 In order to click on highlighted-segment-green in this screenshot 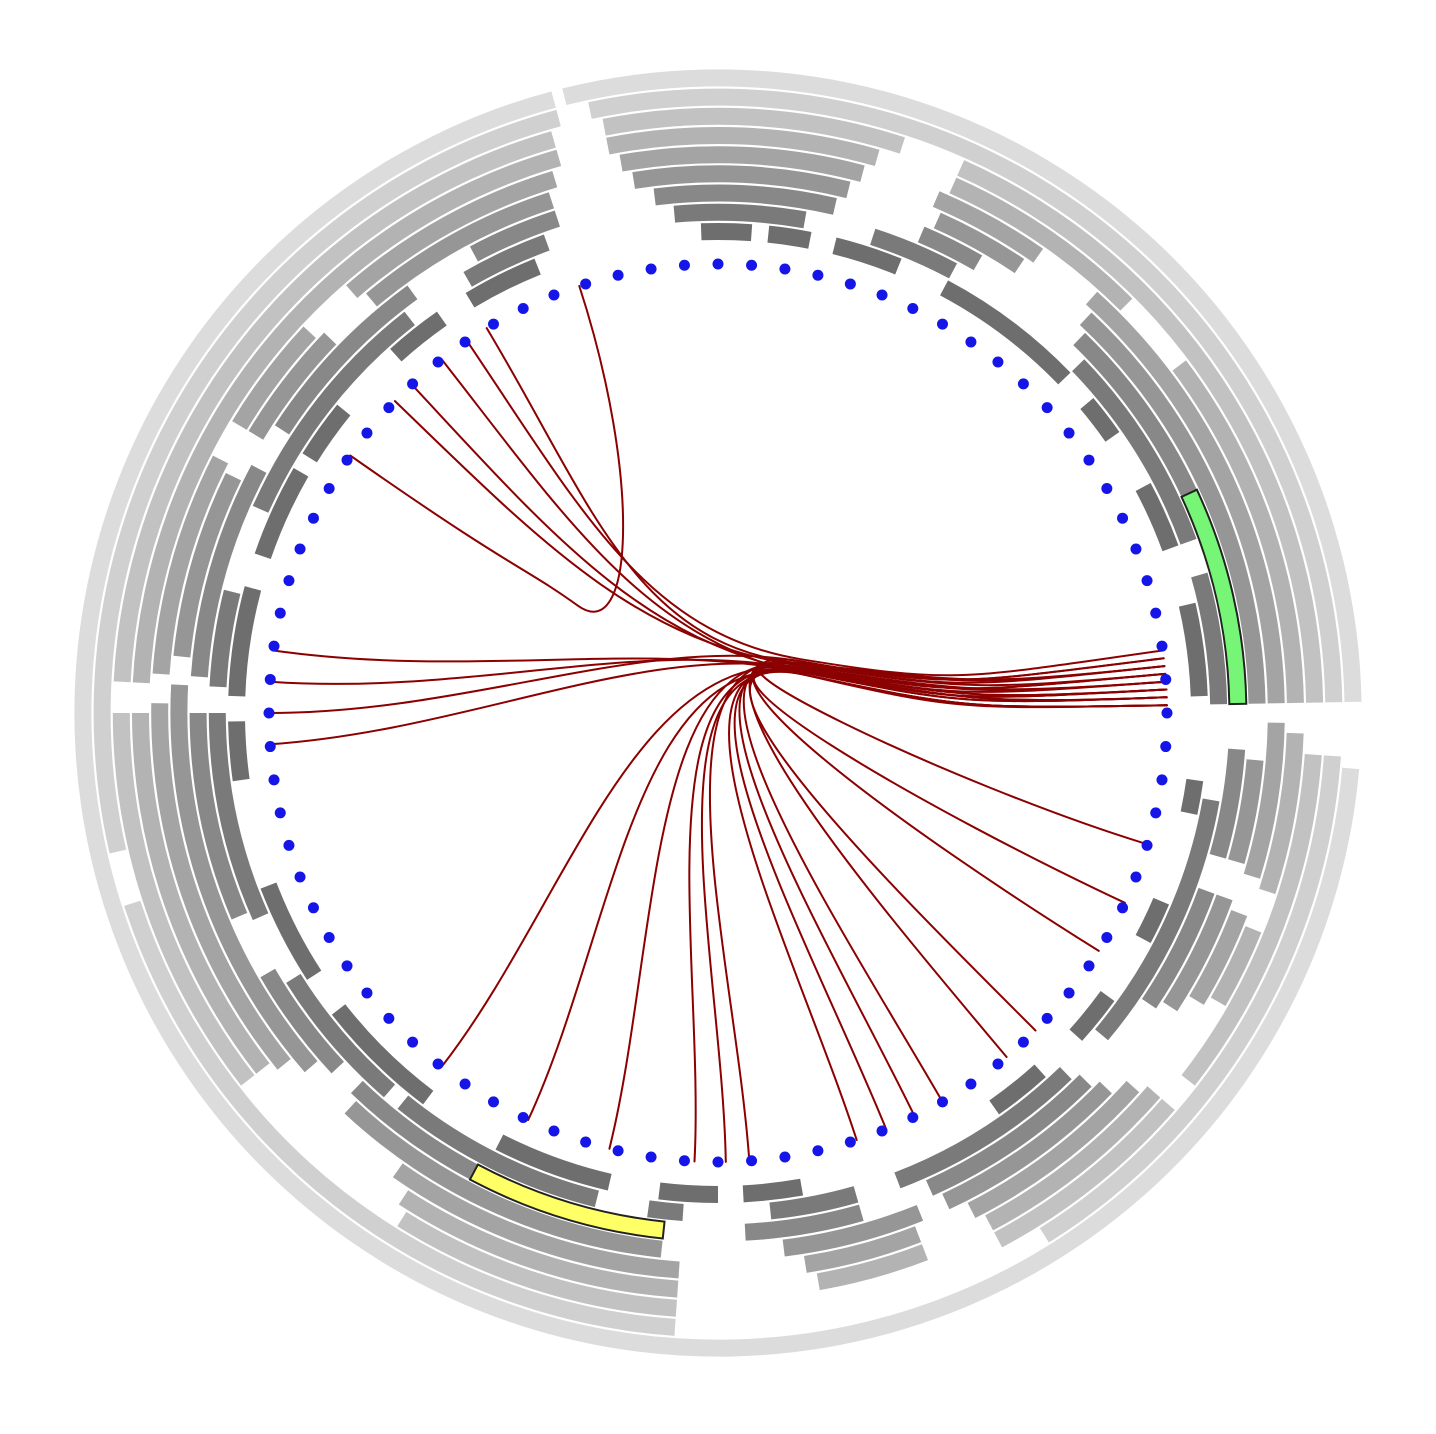, I will do `click(1214, 597)`.